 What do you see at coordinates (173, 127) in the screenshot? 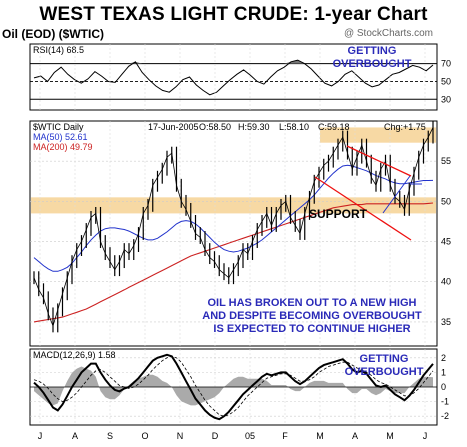
I see `price-header-date: 17-Jun-2005` at bounding box center [173, 127].